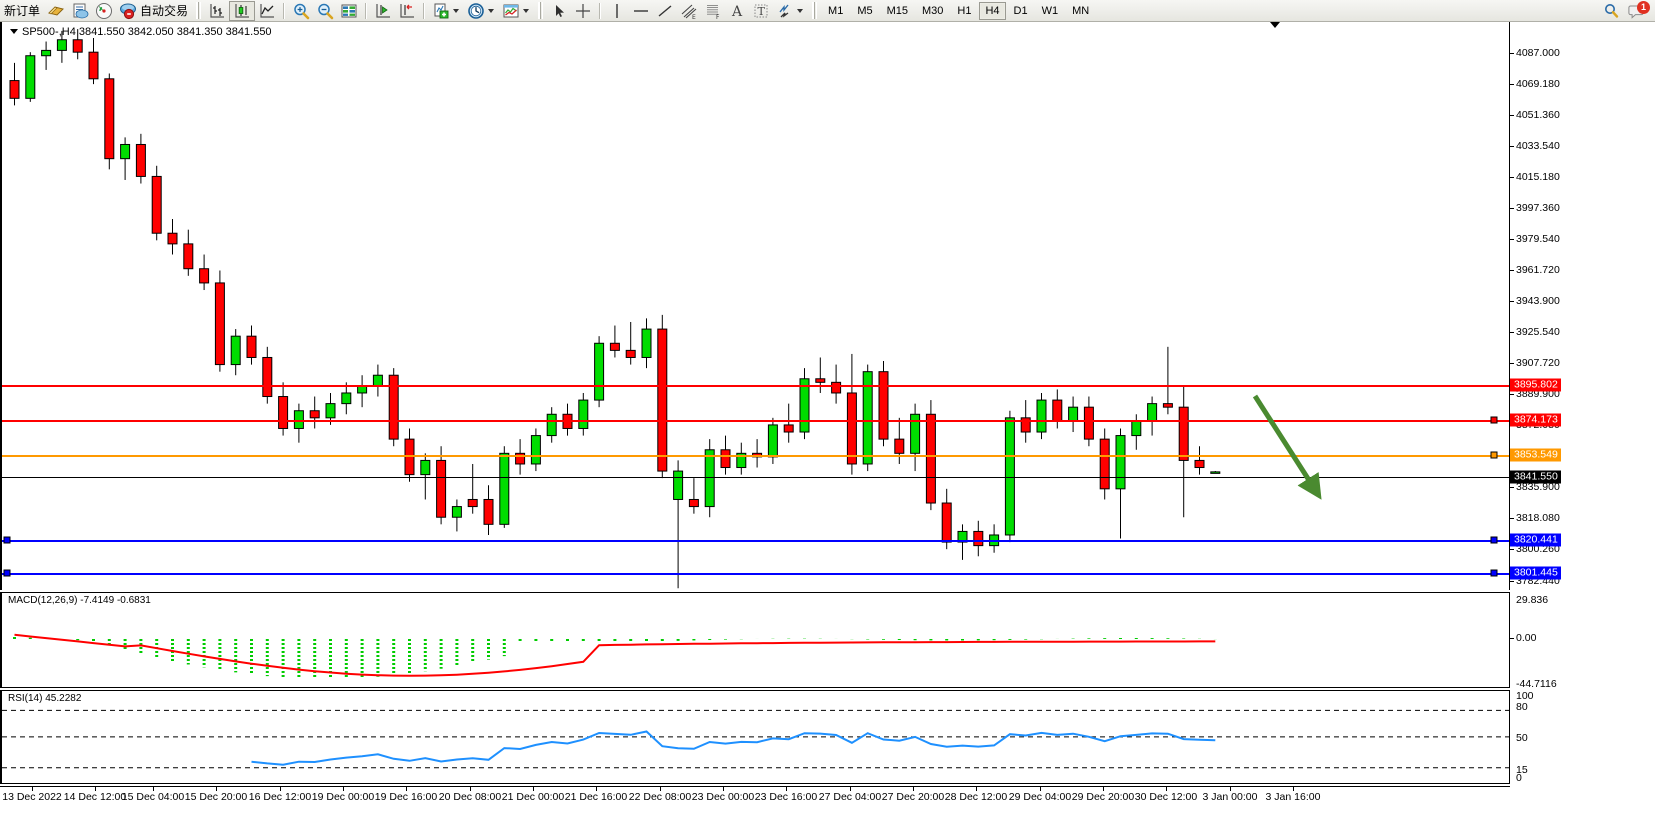  I want to click on auto-scroll-button, so click(407, 11).